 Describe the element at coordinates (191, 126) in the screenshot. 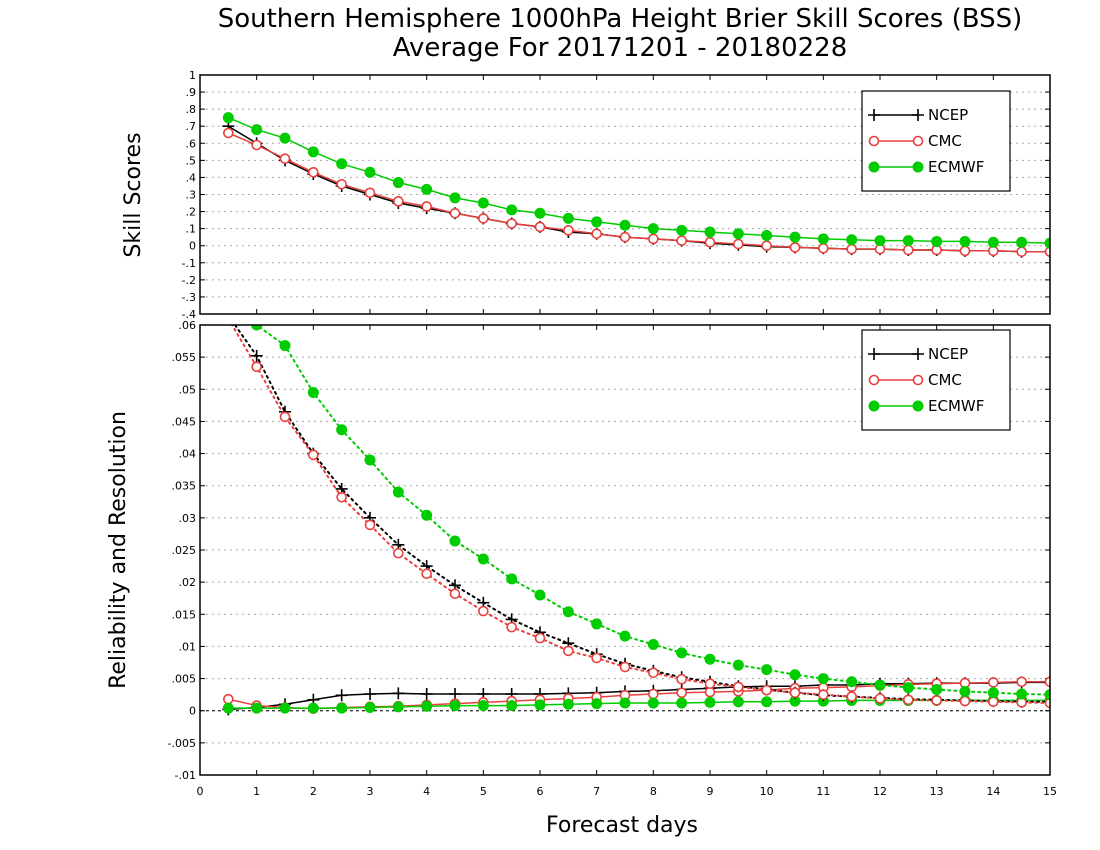

I see `y-tick-label: .7` at that location.